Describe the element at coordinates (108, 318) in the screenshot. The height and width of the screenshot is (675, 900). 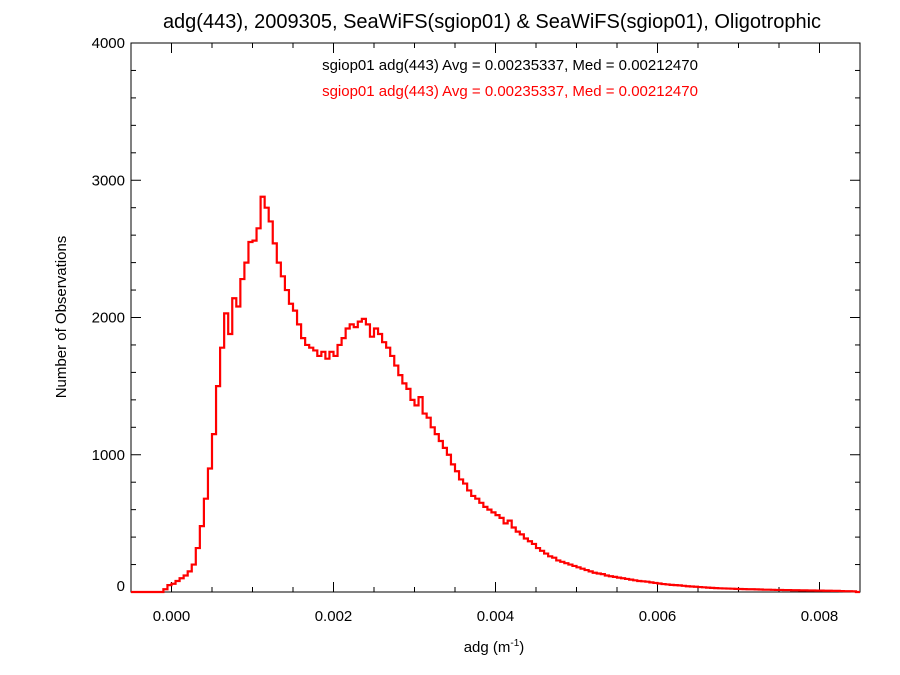
I see `y-tick-label: 2000` at that location.